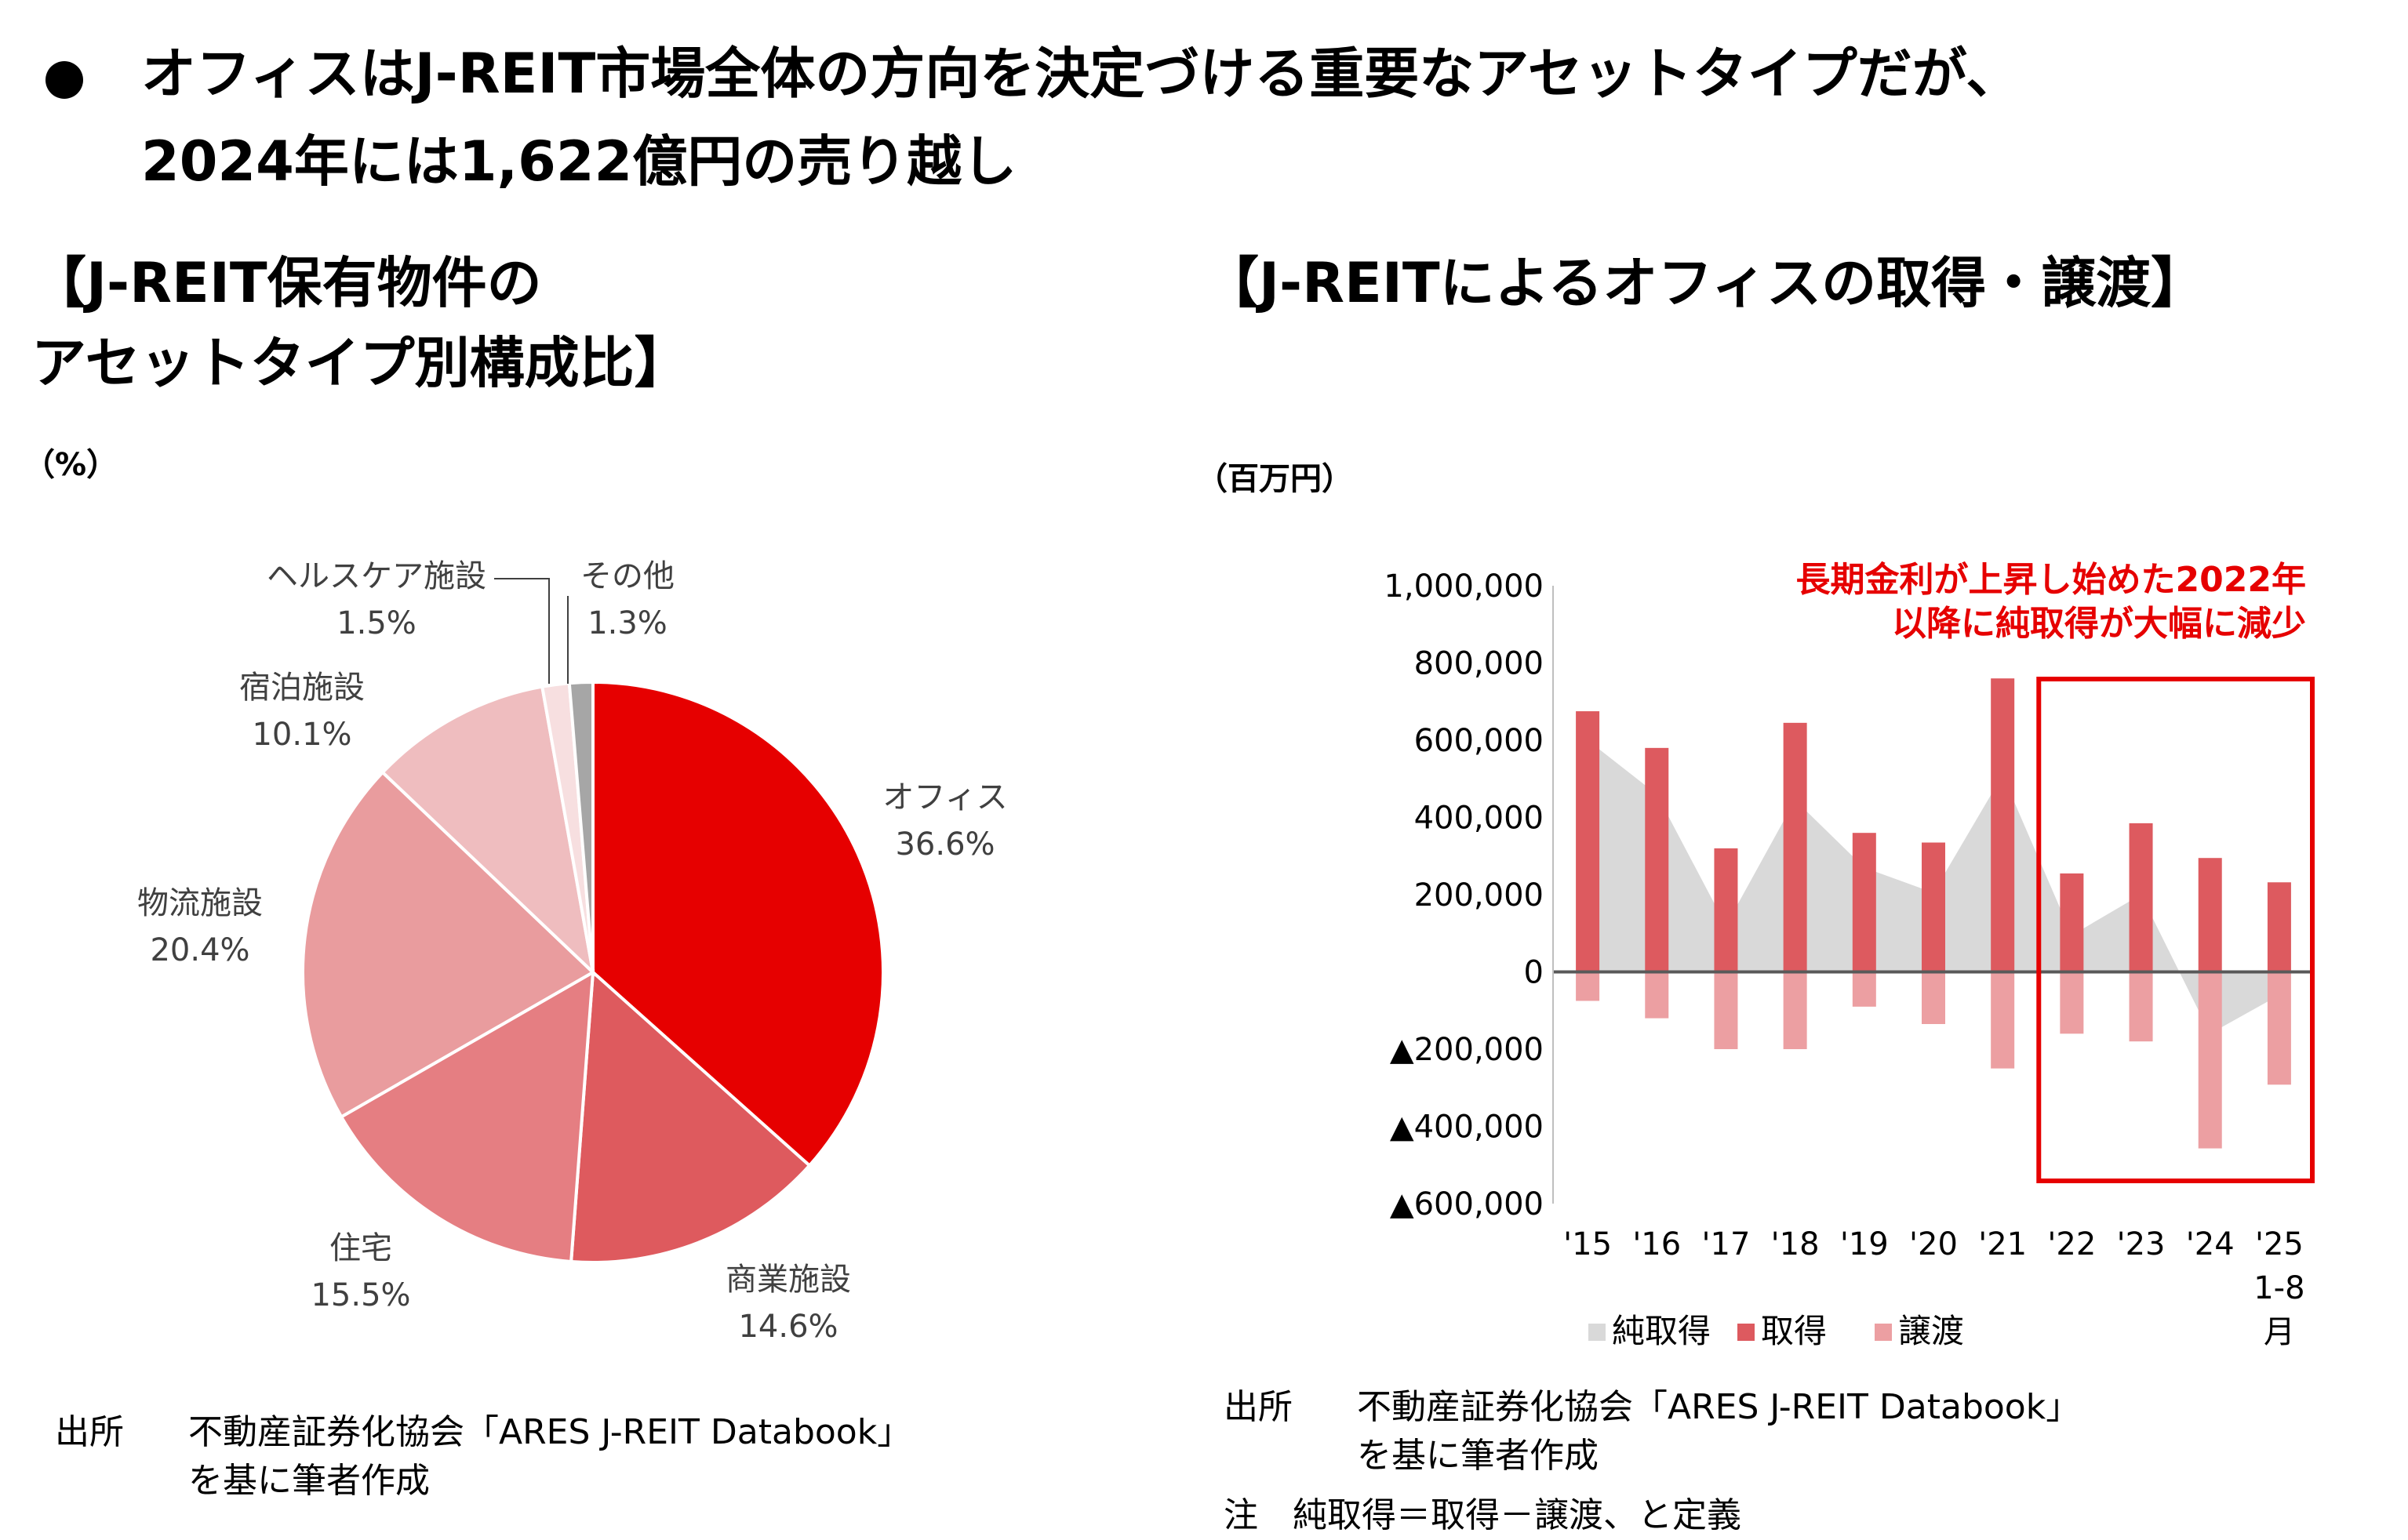 The image size is (2408, 1540). I want to click on x-tick-label: '22, so click(2071, 1244).